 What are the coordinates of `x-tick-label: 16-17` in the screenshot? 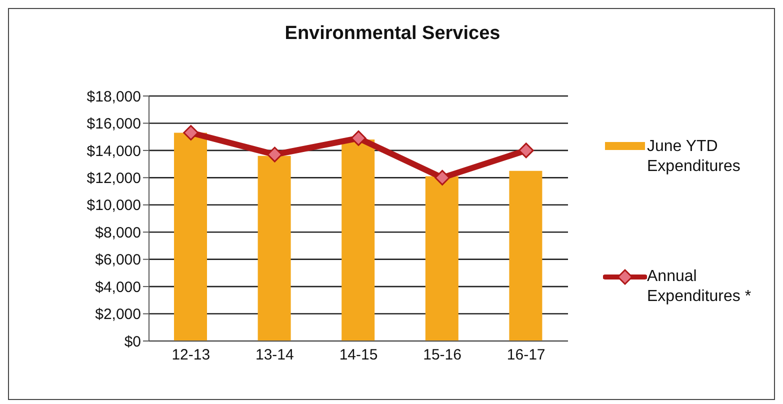 It's located at (526, 355).